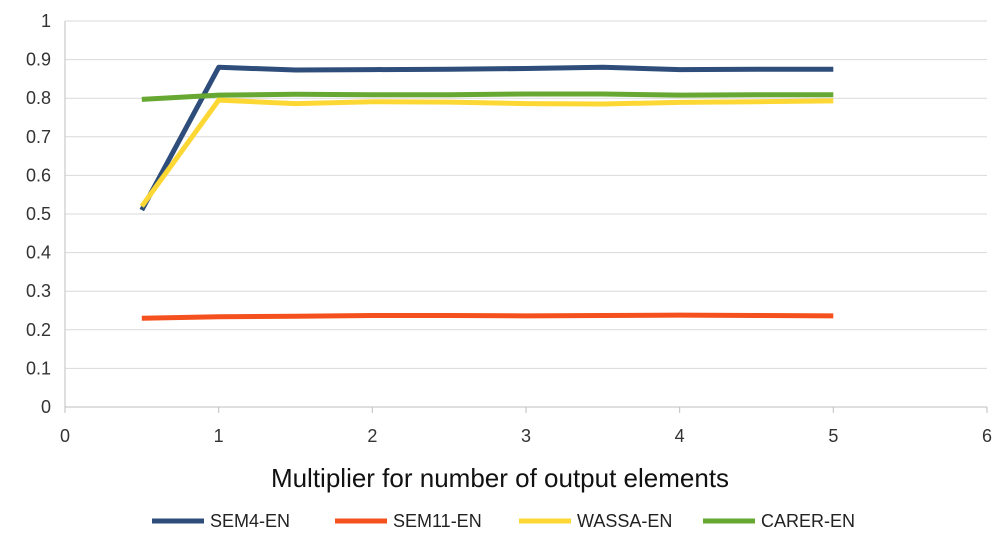 This screenshot has height=536, width=1000. Describe the element at coordinates (38, 60) in the screenshot. I see `y-tick-label: 0.9` at that location.